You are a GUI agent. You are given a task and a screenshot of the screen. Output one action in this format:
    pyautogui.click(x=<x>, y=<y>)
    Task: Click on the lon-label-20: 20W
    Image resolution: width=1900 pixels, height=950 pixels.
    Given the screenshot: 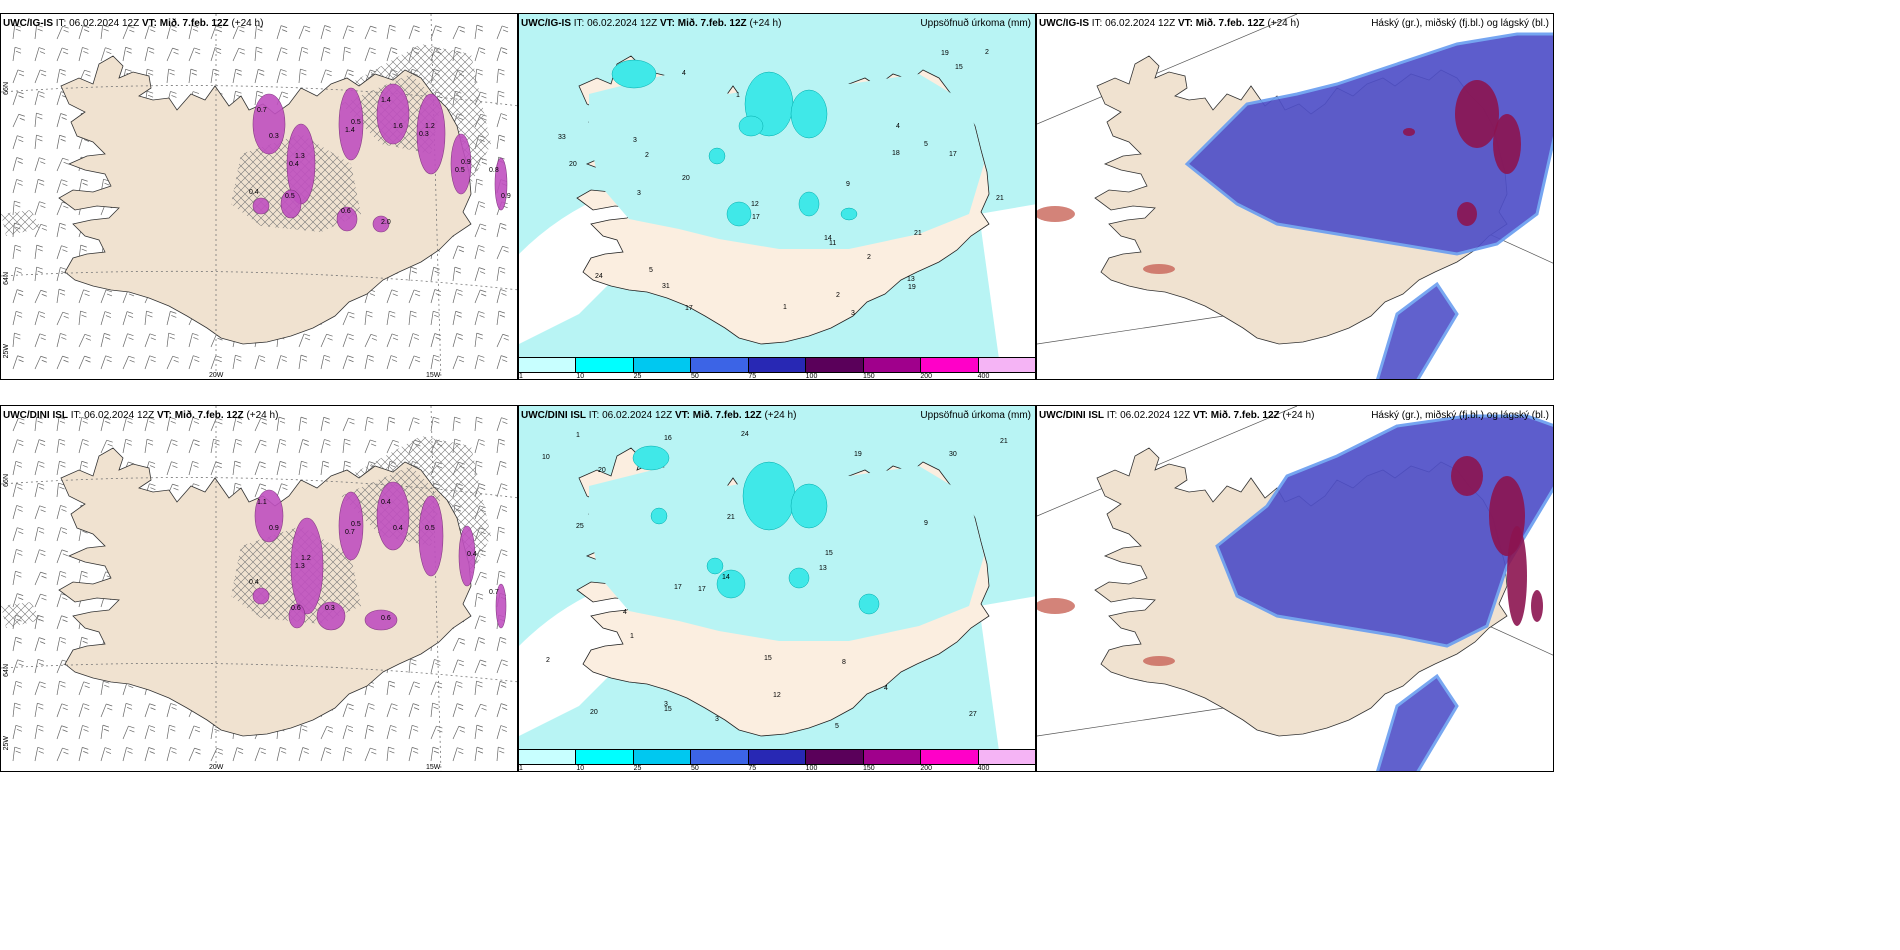 What is the action you would take?
    pyautogui.click(x=216, y=767)
    